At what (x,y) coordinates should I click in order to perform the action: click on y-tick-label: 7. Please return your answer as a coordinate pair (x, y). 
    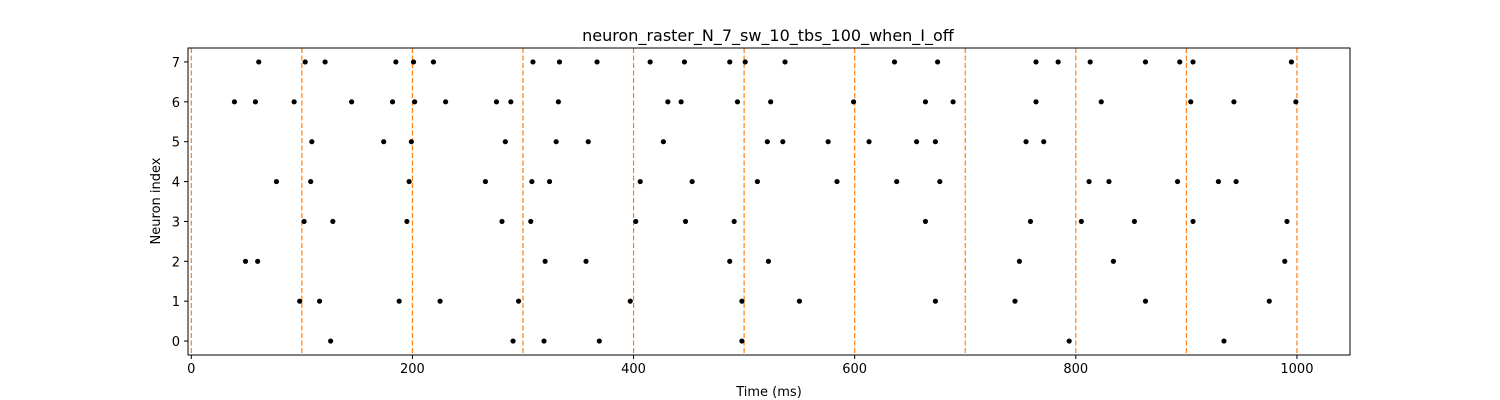
    Looking at the image, I should click on (176, 63).